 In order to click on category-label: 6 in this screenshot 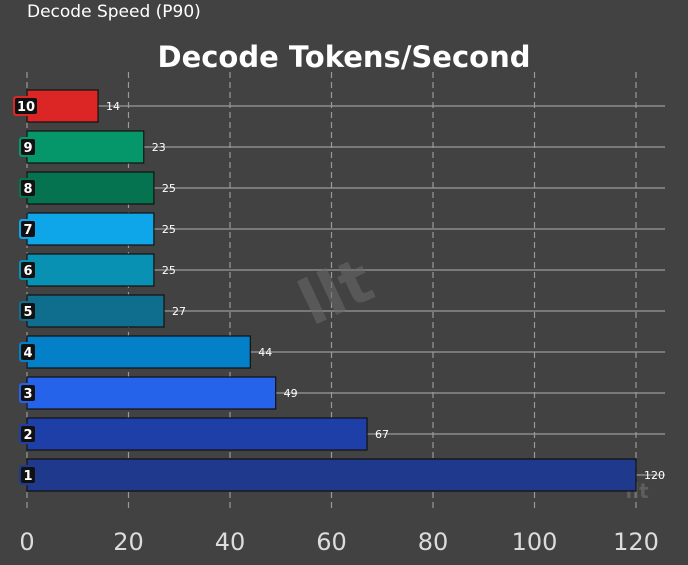, I will do `click(27, 271)`.